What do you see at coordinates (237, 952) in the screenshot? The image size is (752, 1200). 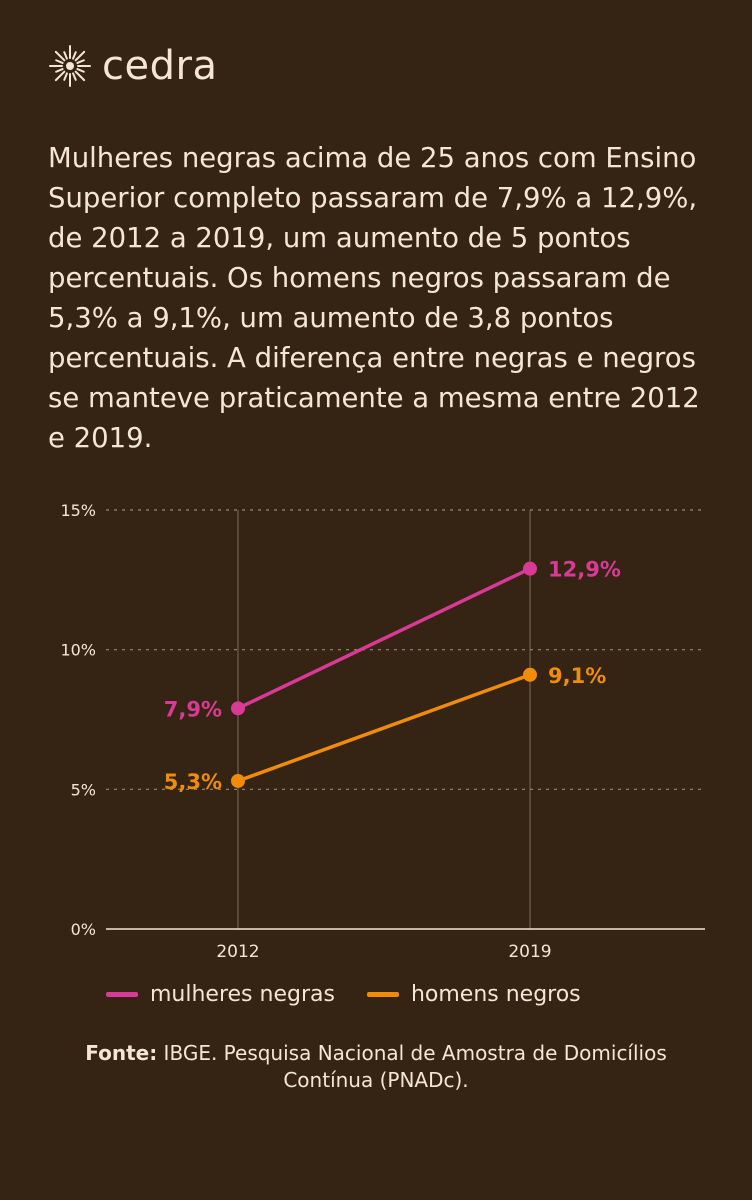 I see `x-tick-label: 2012` at bounding box center [237, 952].